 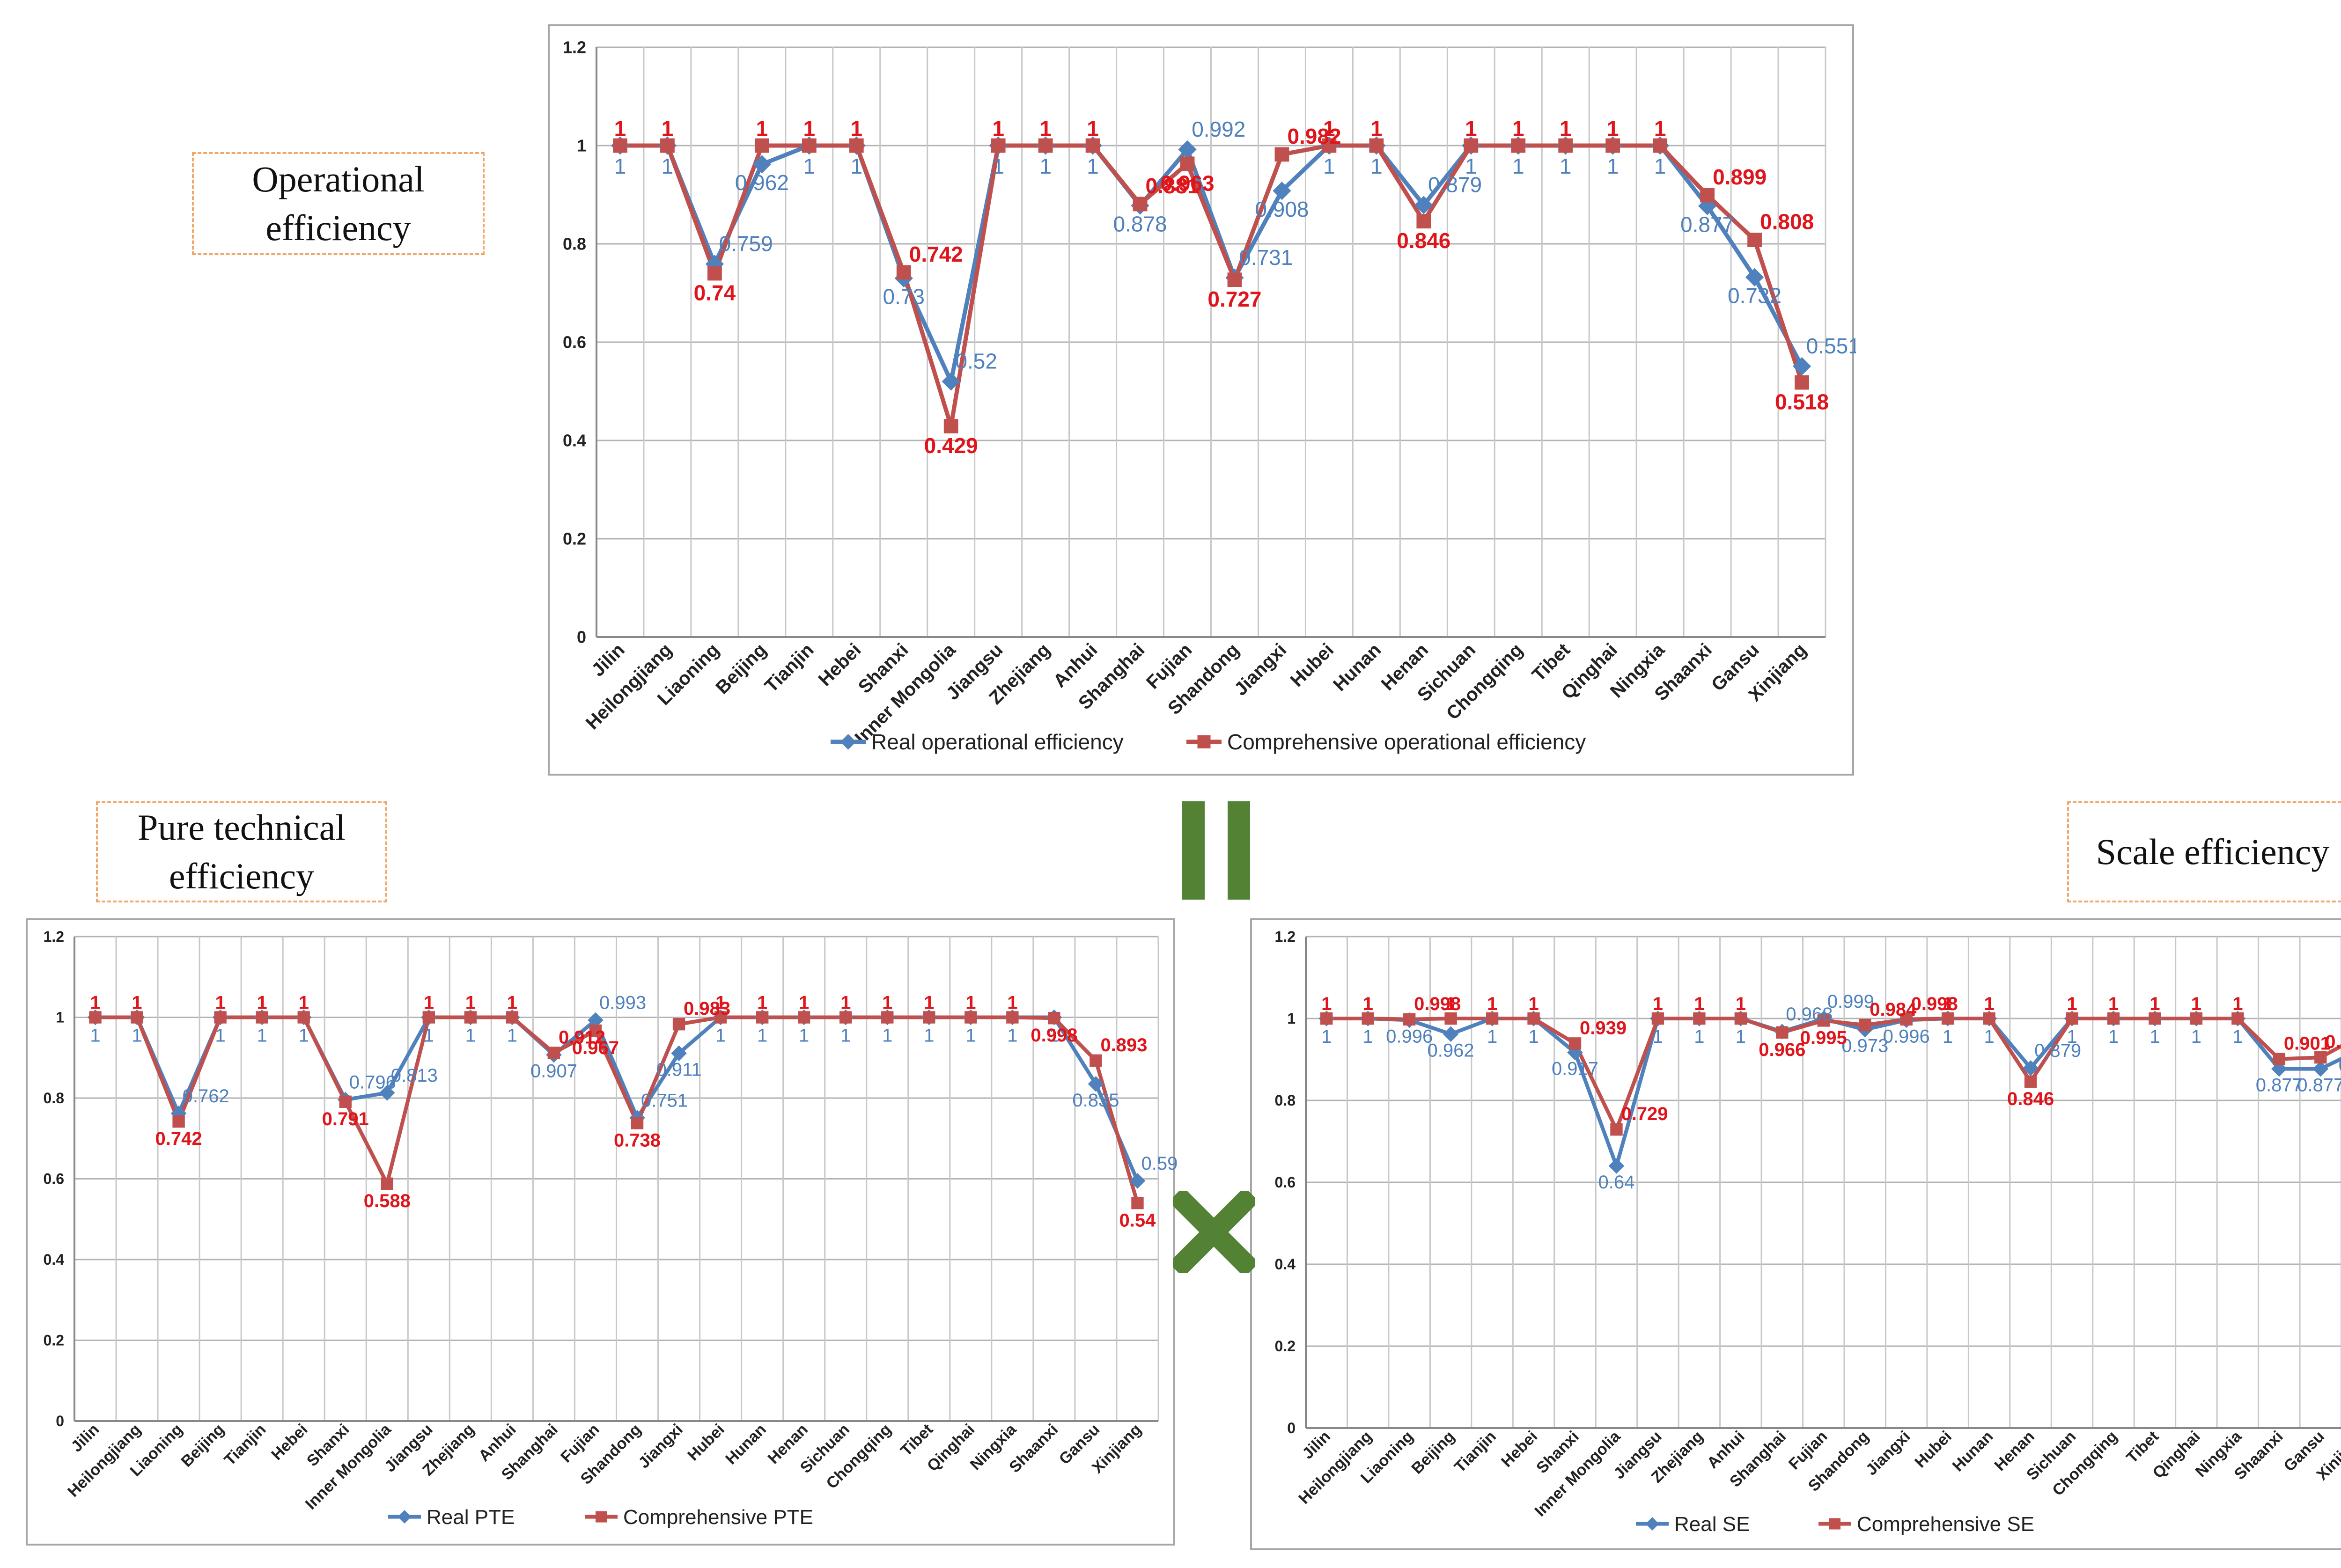 I want to click on real-data-label: 0.762, so click(x=206, y=1096).